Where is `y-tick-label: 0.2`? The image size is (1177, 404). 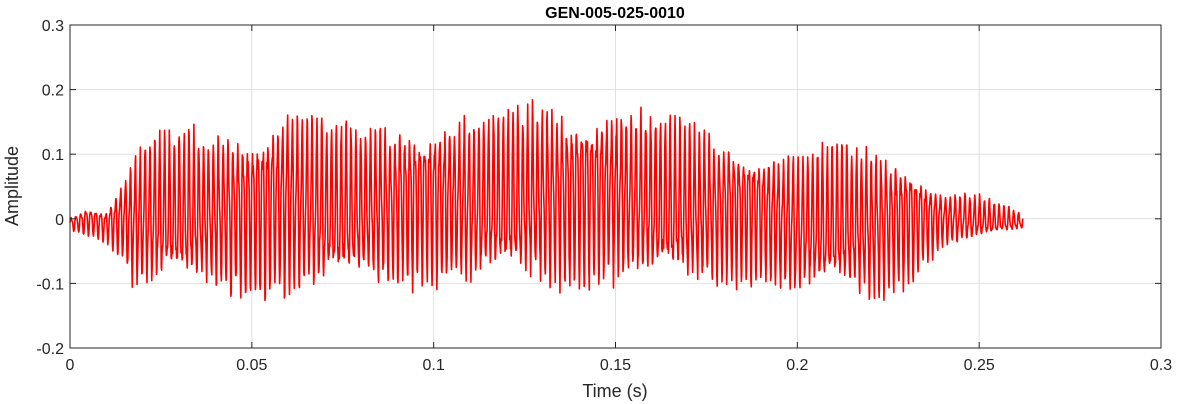 y-tick-label: 0.2 is located at coordinates (53, 91).